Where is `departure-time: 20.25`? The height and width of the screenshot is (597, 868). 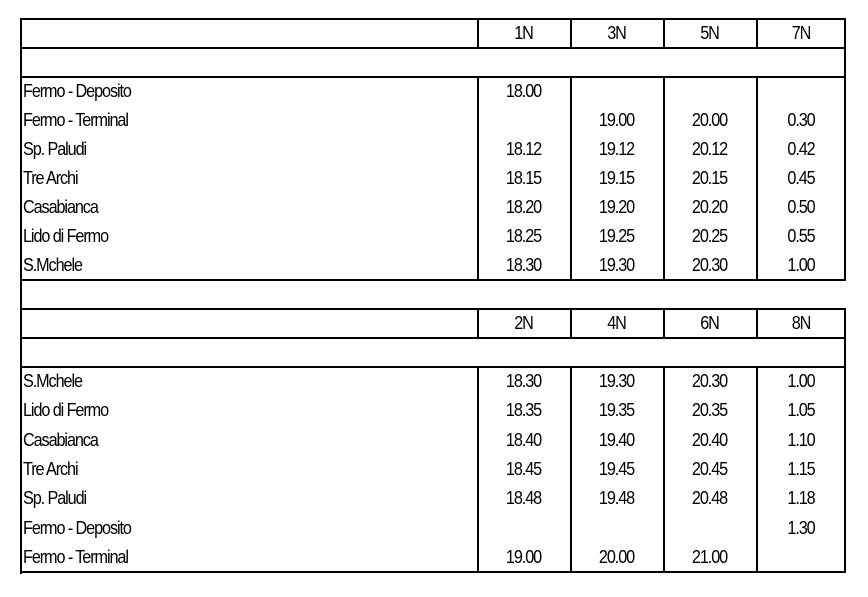 departure-time: 20.25 is located at coordinates (709, 236).